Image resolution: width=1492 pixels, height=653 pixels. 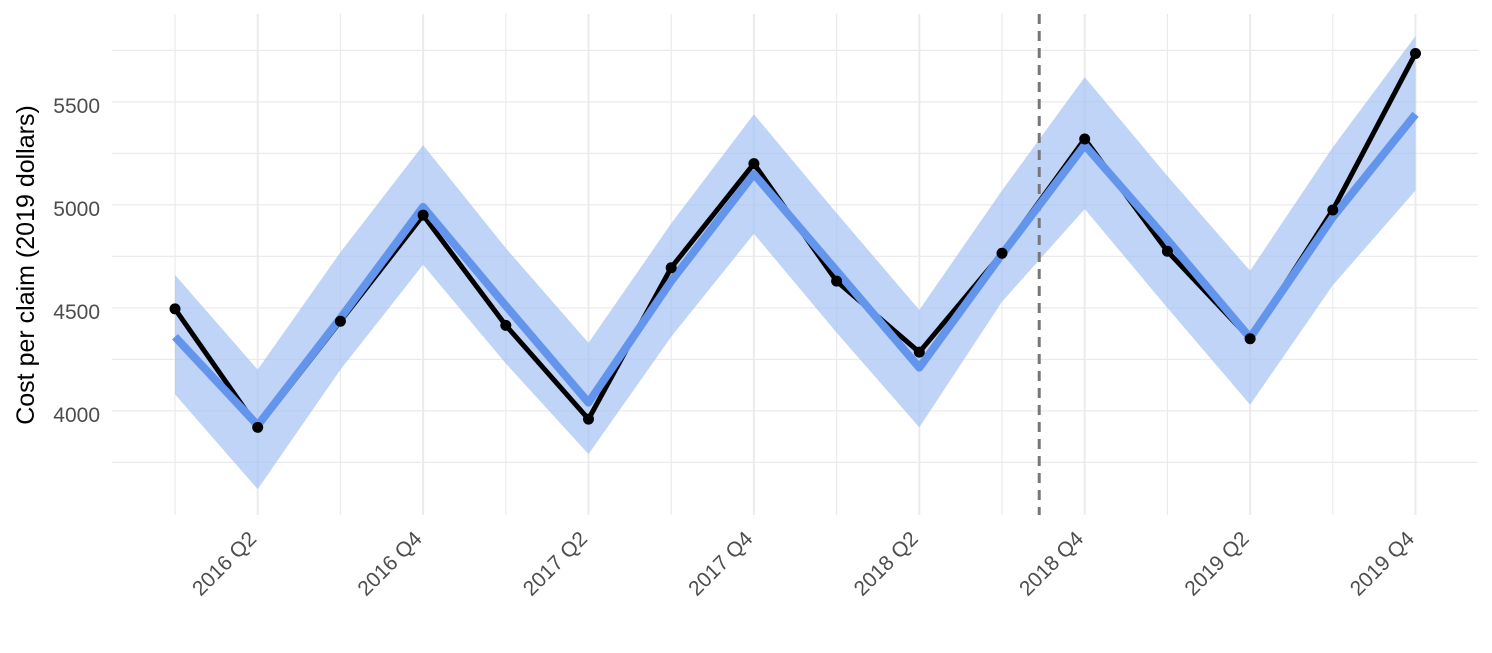 I want to click on x-tick-label: 2019 Q2, so click(x=1216, y=563).